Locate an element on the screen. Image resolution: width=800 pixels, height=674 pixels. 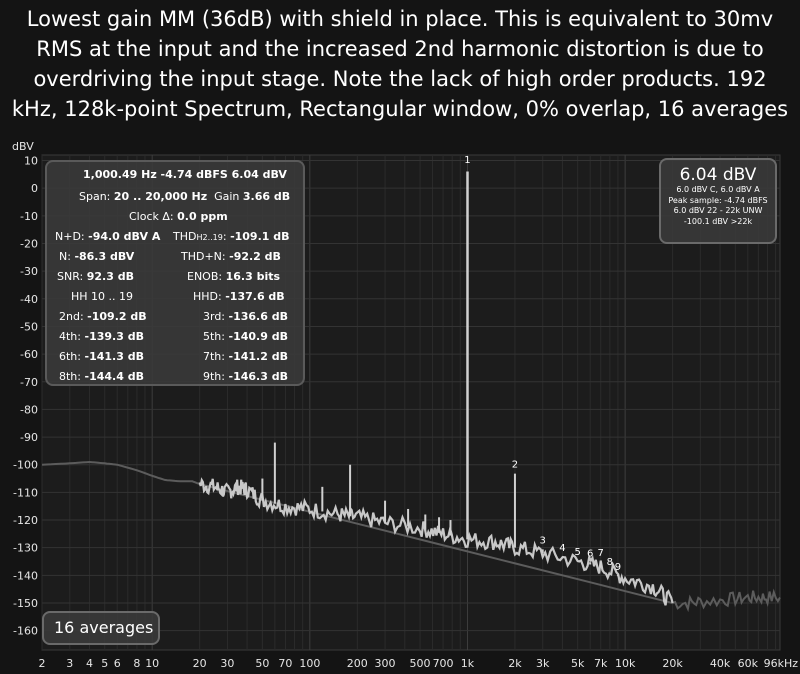
h7-metric: 7th: -141.2 dB is located at coordinates (245, 356).